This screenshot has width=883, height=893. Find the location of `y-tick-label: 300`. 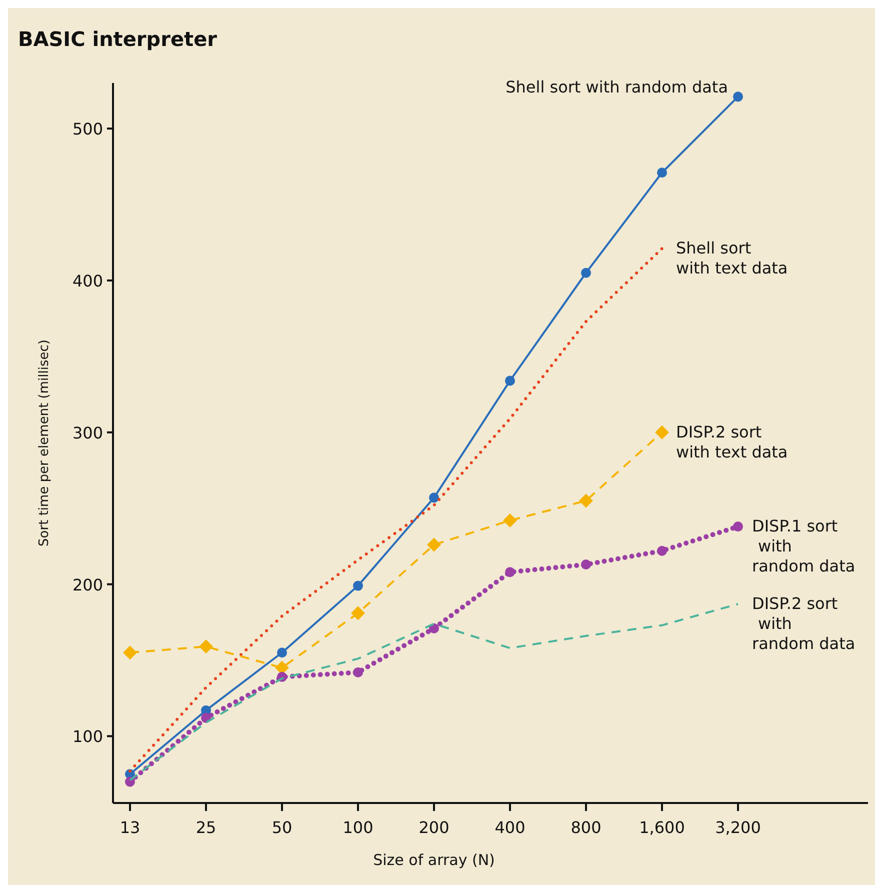

y-tick-label: 300 is located at coordinates (87, 432).